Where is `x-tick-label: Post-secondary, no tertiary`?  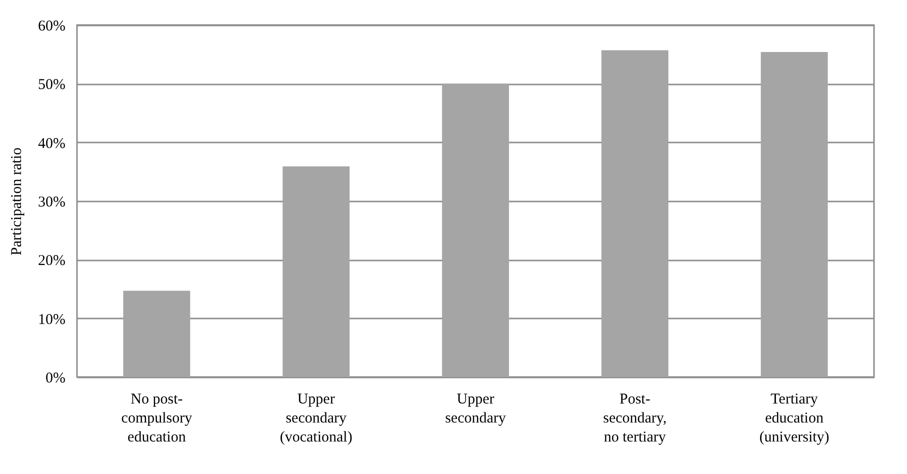 x-tick-label: Post-secondary, no tertiary is located at coordinates (635, 419).